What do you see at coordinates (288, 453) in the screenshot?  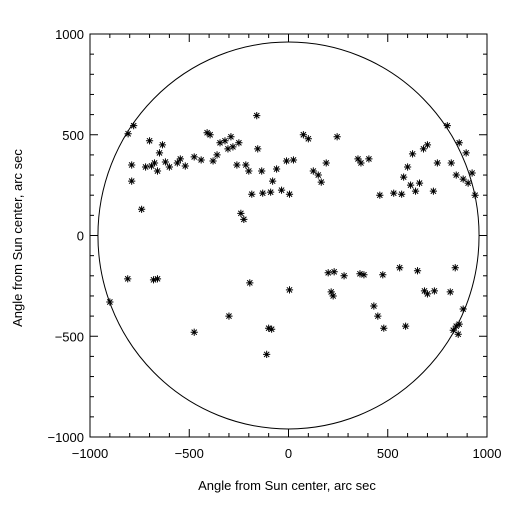 I see `x-tick-label: 0` at bounding box center [288, 453].